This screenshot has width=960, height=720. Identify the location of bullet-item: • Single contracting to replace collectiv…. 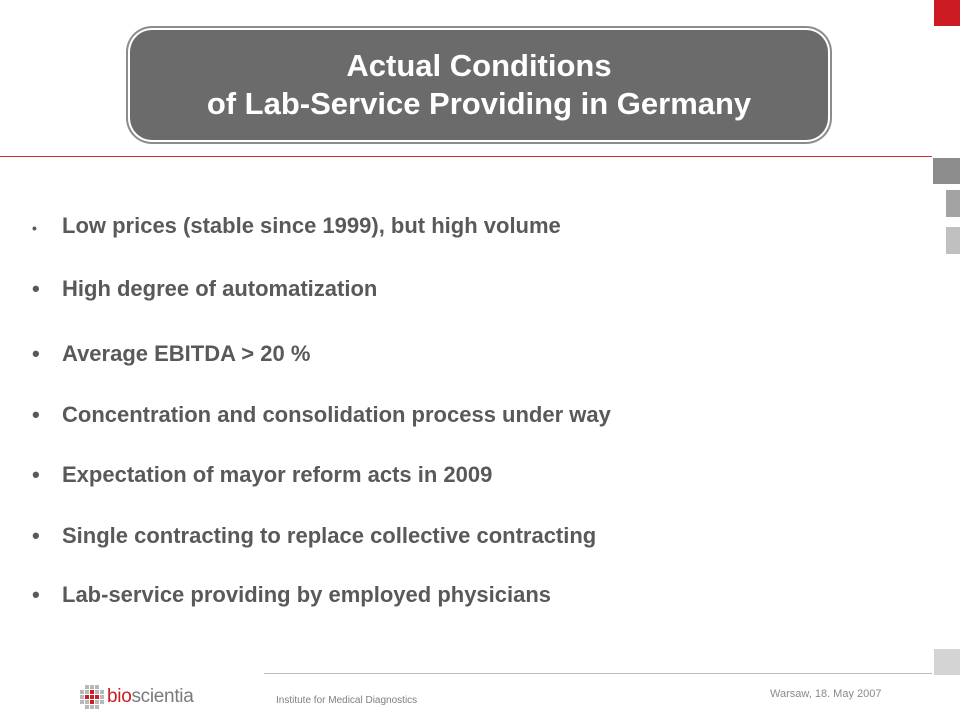
(313, 536).